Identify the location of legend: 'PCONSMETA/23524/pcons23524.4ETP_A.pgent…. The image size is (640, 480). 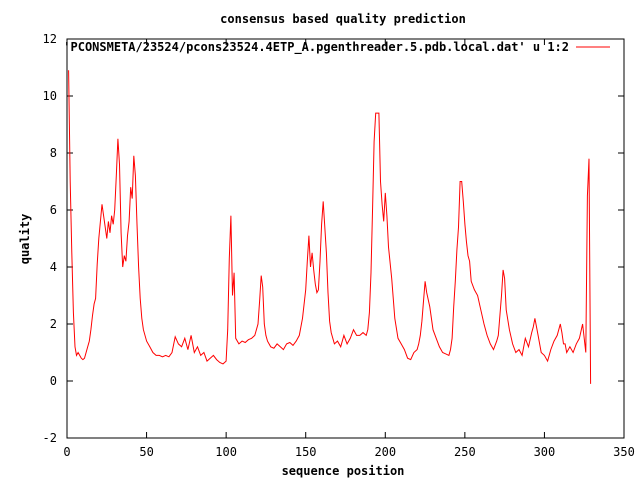
(336, 47).